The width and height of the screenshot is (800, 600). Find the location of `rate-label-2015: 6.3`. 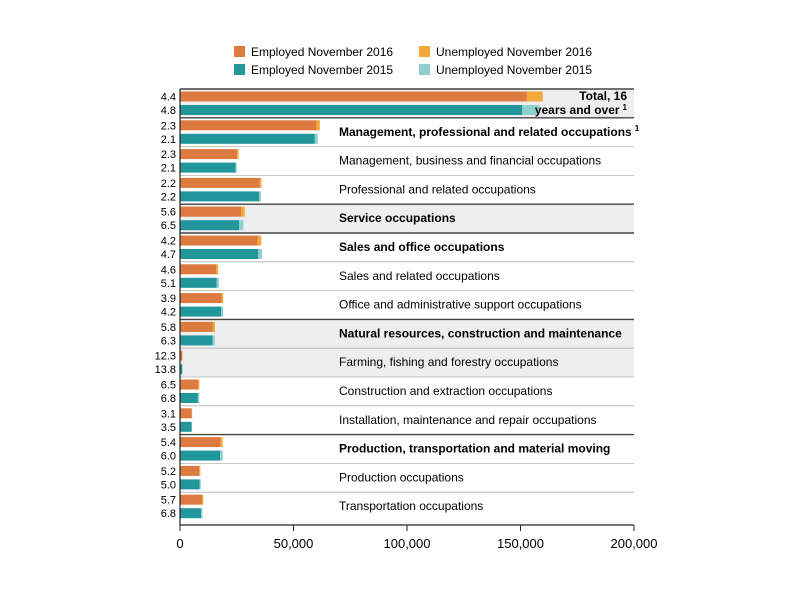

rate-label-2015: 6.3 is located at coordinates (168, 341).